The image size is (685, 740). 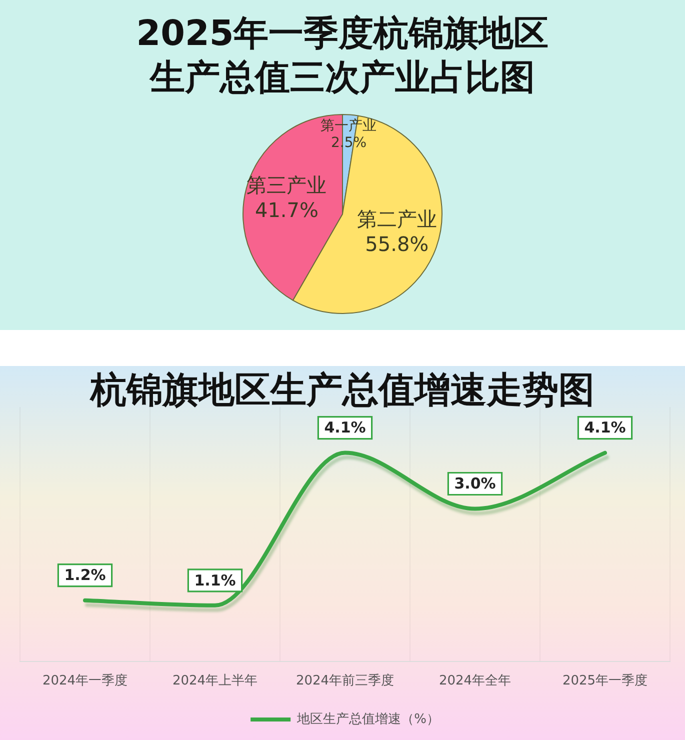 What do you see at coordinates (85, 575) in the screenshot?
I see `data-label: 1.2%` at bounding box center [85, 575].